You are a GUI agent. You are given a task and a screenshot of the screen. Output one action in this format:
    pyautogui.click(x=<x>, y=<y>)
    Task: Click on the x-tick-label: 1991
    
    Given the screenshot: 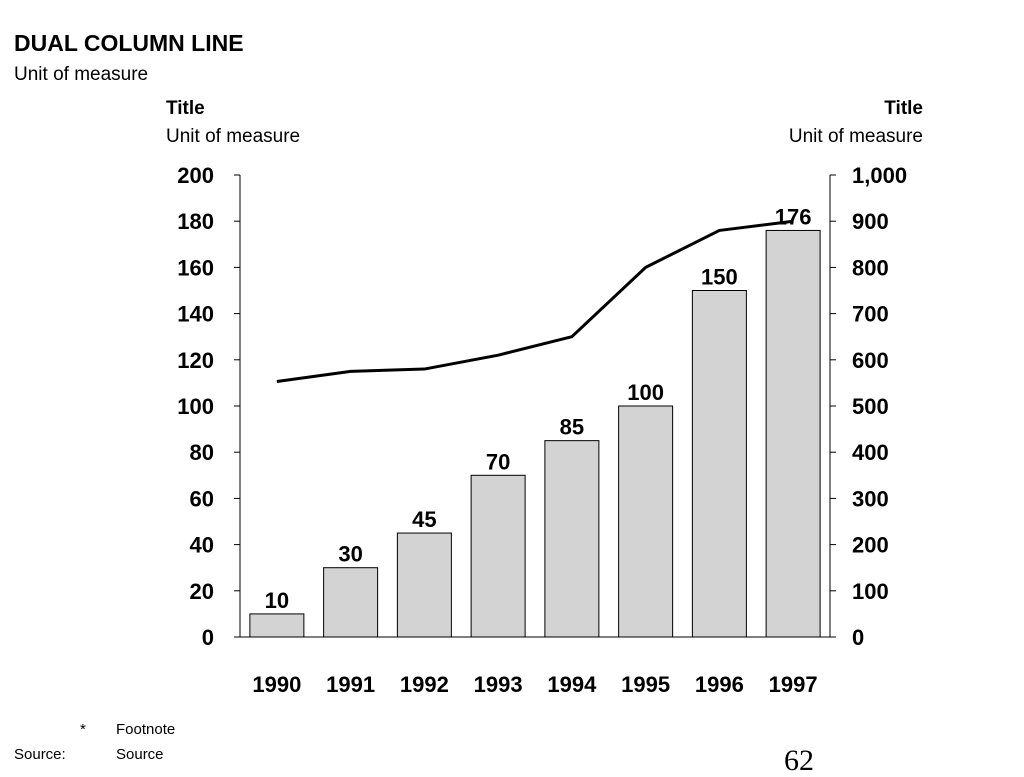 What is the action you would take?
    pyautogui.click(x=350, y=684)
    